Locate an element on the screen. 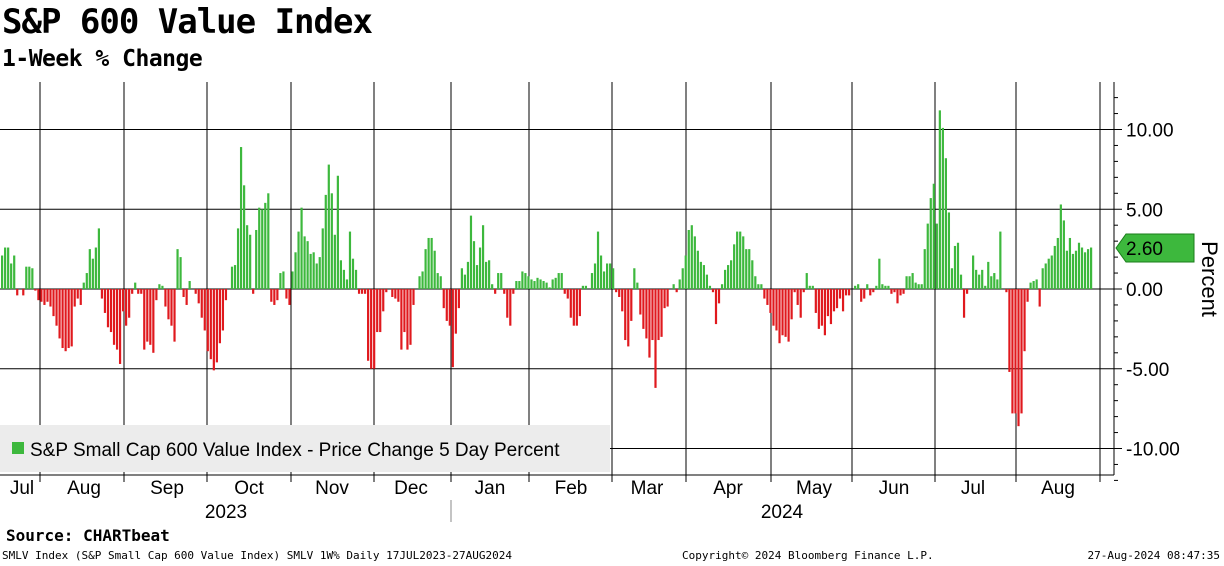 The height and width of the screenshot is (566, 1224). last-value-label: 2.60 is located at coordinates (1144, 249).